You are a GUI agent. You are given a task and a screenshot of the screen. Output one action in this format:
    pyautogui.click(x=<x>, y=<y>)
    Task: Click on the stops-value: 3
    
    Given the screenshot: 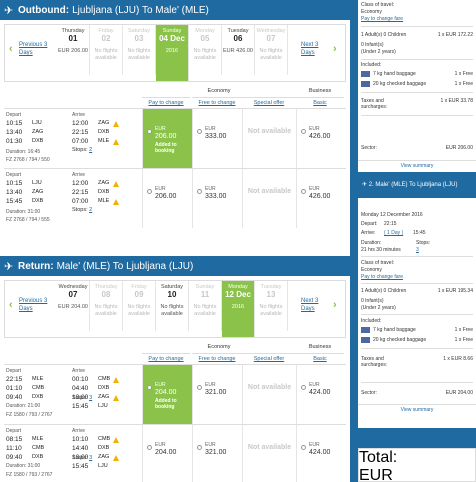 What is the action you would take?
    pyautogui.click(x=417, y=250)
    